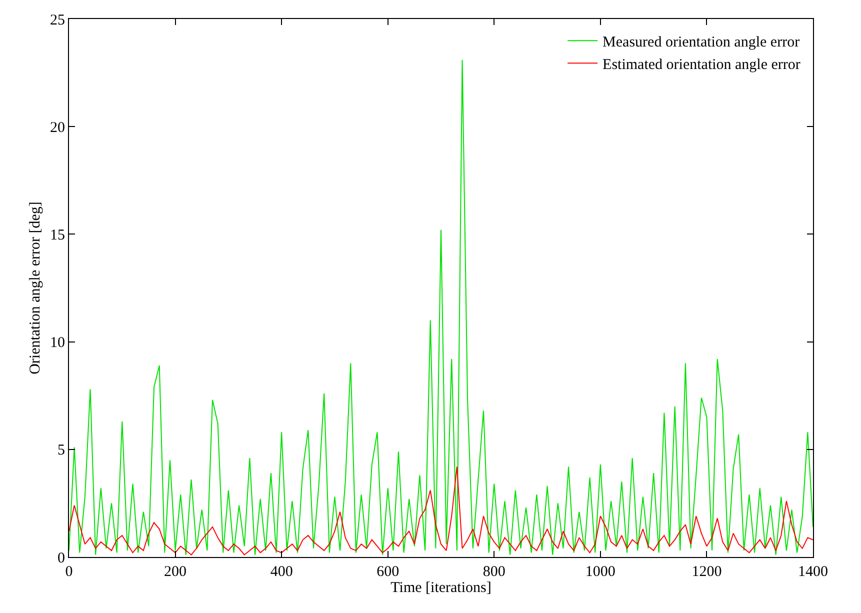  Describe the element at coordinates (441, 588) in the screenshot. I see `x-axis-title: Time [iterations]` at that location.